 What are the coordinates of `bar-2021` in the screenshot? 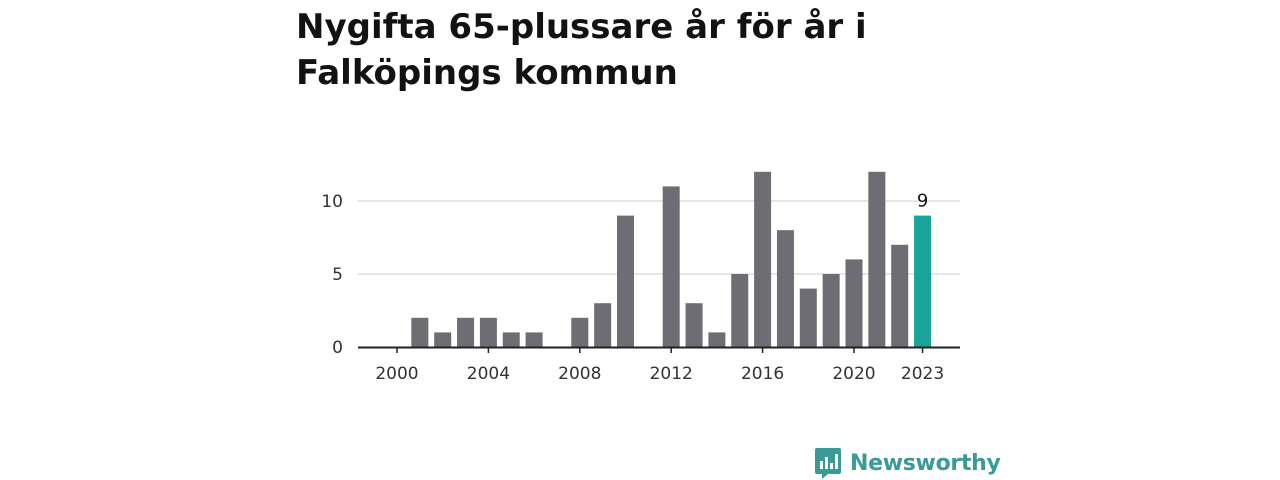 It's located at (877, 259).